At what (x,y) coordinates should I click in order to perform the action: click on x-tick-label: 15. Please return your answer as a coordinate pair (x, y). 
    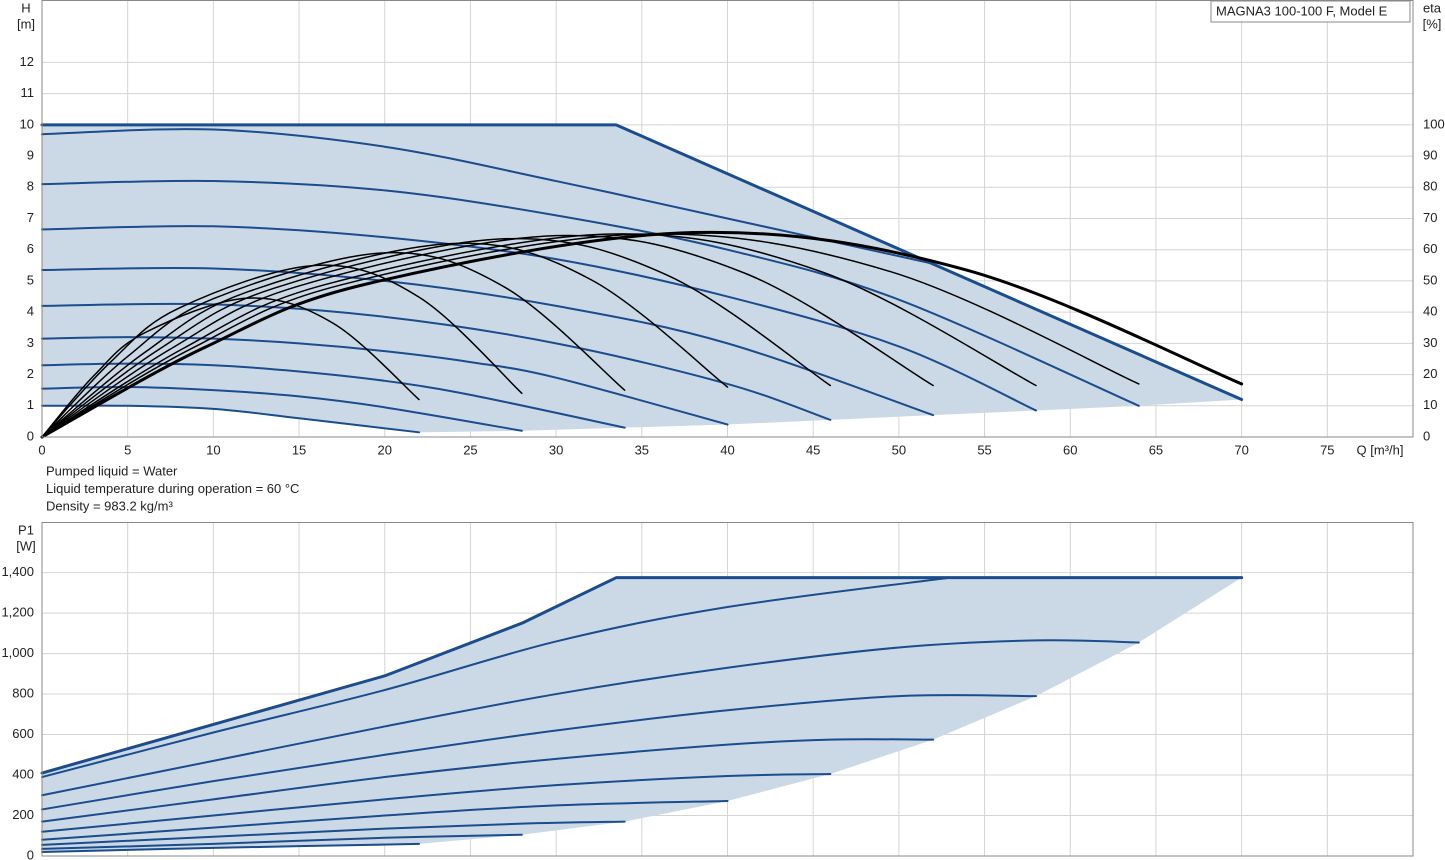
    Looking at the image, I should click on (299, 449).